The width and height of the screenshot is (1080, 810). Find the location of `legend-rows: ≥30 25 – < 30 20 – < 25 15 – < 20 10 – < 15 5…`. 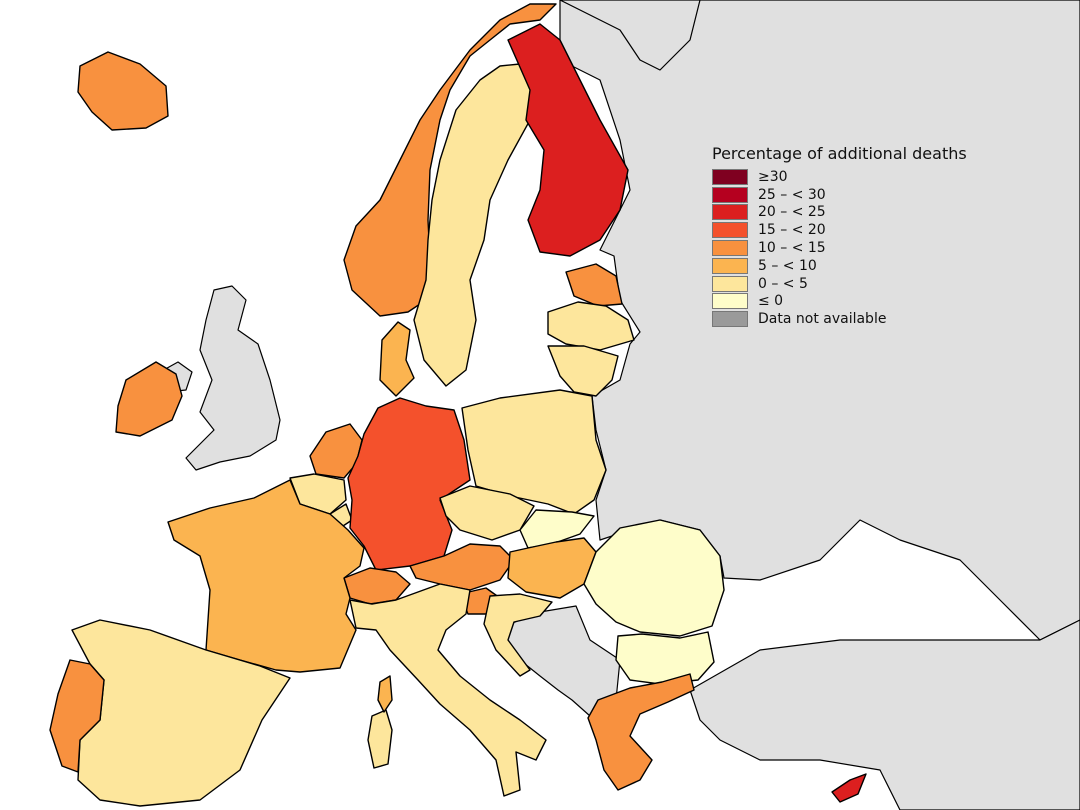

legend-rows: ≥30 25 – < 30 20 – < 25 15 – < 20 10 – < 15 5… is located at coordinates (839, 248).